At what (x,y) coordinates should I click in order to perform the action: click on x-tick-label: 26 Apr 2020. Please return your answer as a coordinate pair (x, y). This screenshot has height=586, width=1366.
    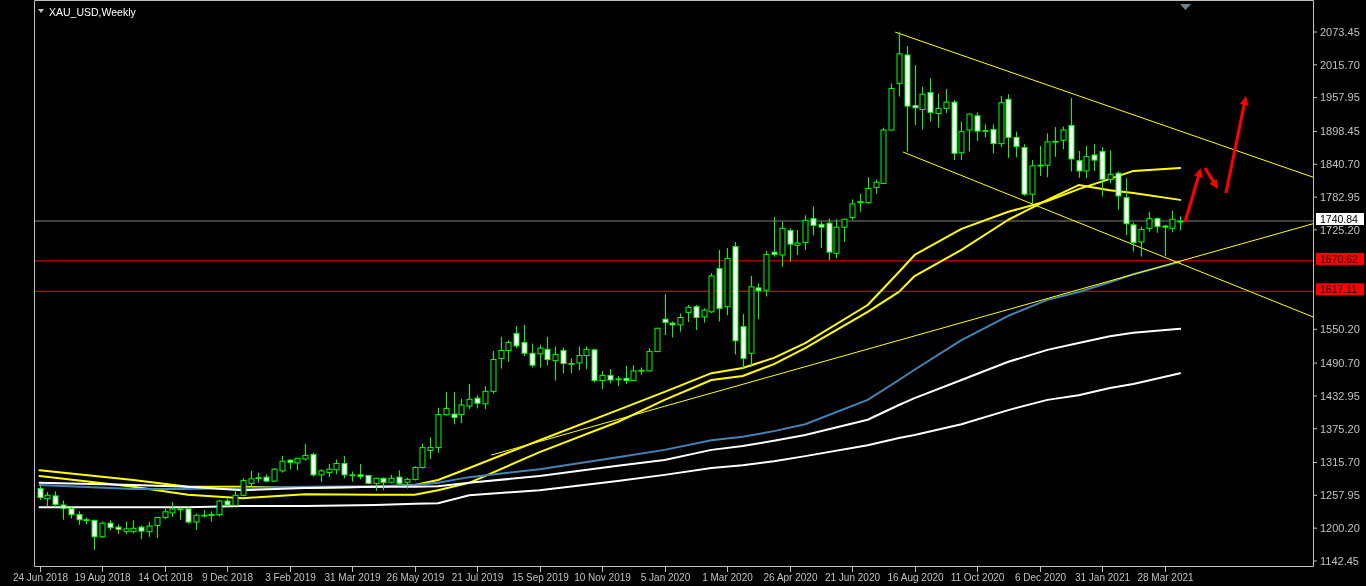
    Looking at the image, I should click on (790, 577).